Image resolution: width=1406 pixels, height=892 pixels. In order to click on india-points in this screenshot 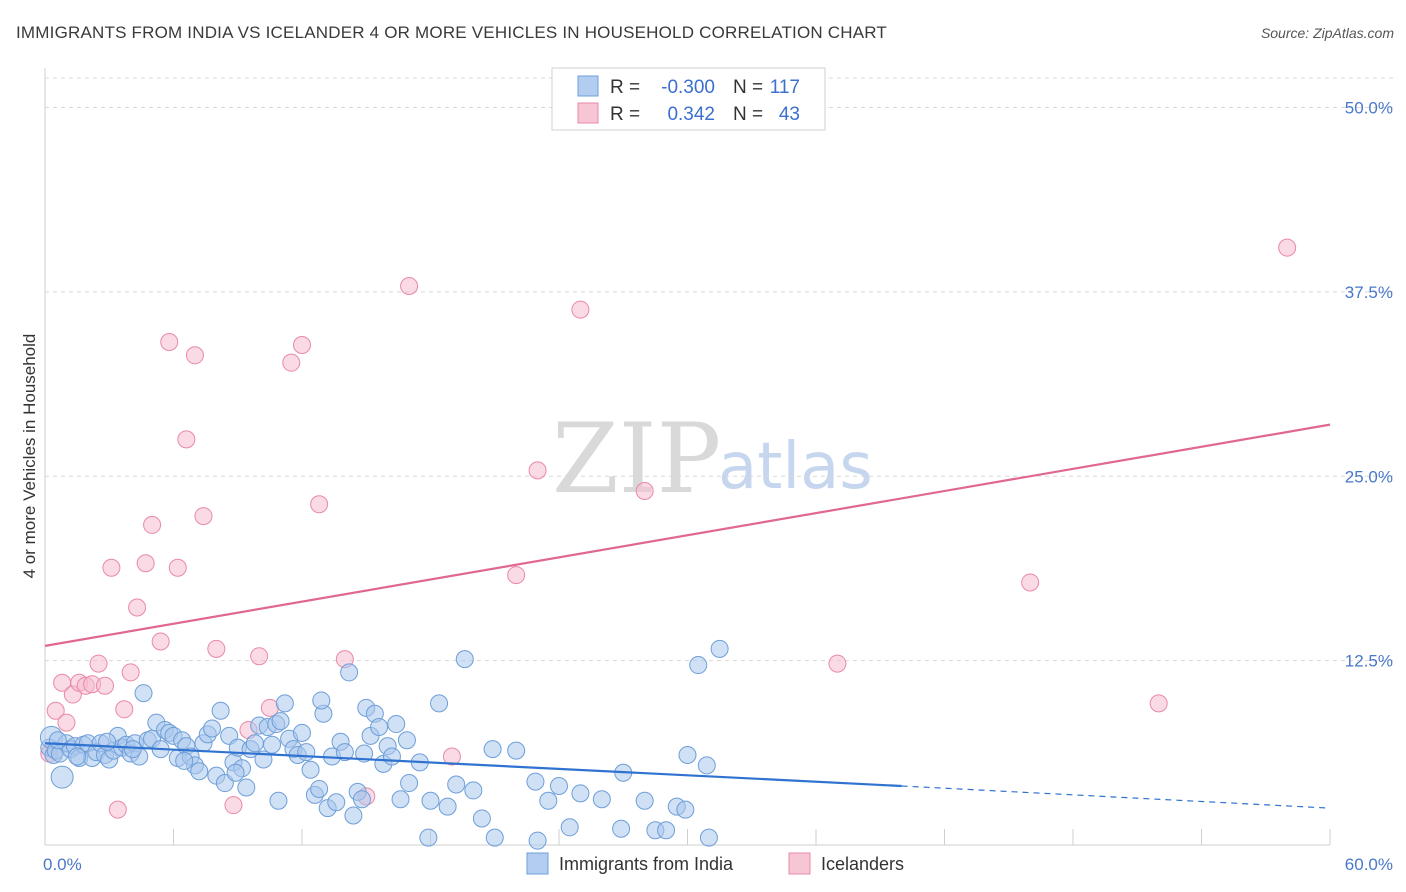, I will do `click(384, 744)`.